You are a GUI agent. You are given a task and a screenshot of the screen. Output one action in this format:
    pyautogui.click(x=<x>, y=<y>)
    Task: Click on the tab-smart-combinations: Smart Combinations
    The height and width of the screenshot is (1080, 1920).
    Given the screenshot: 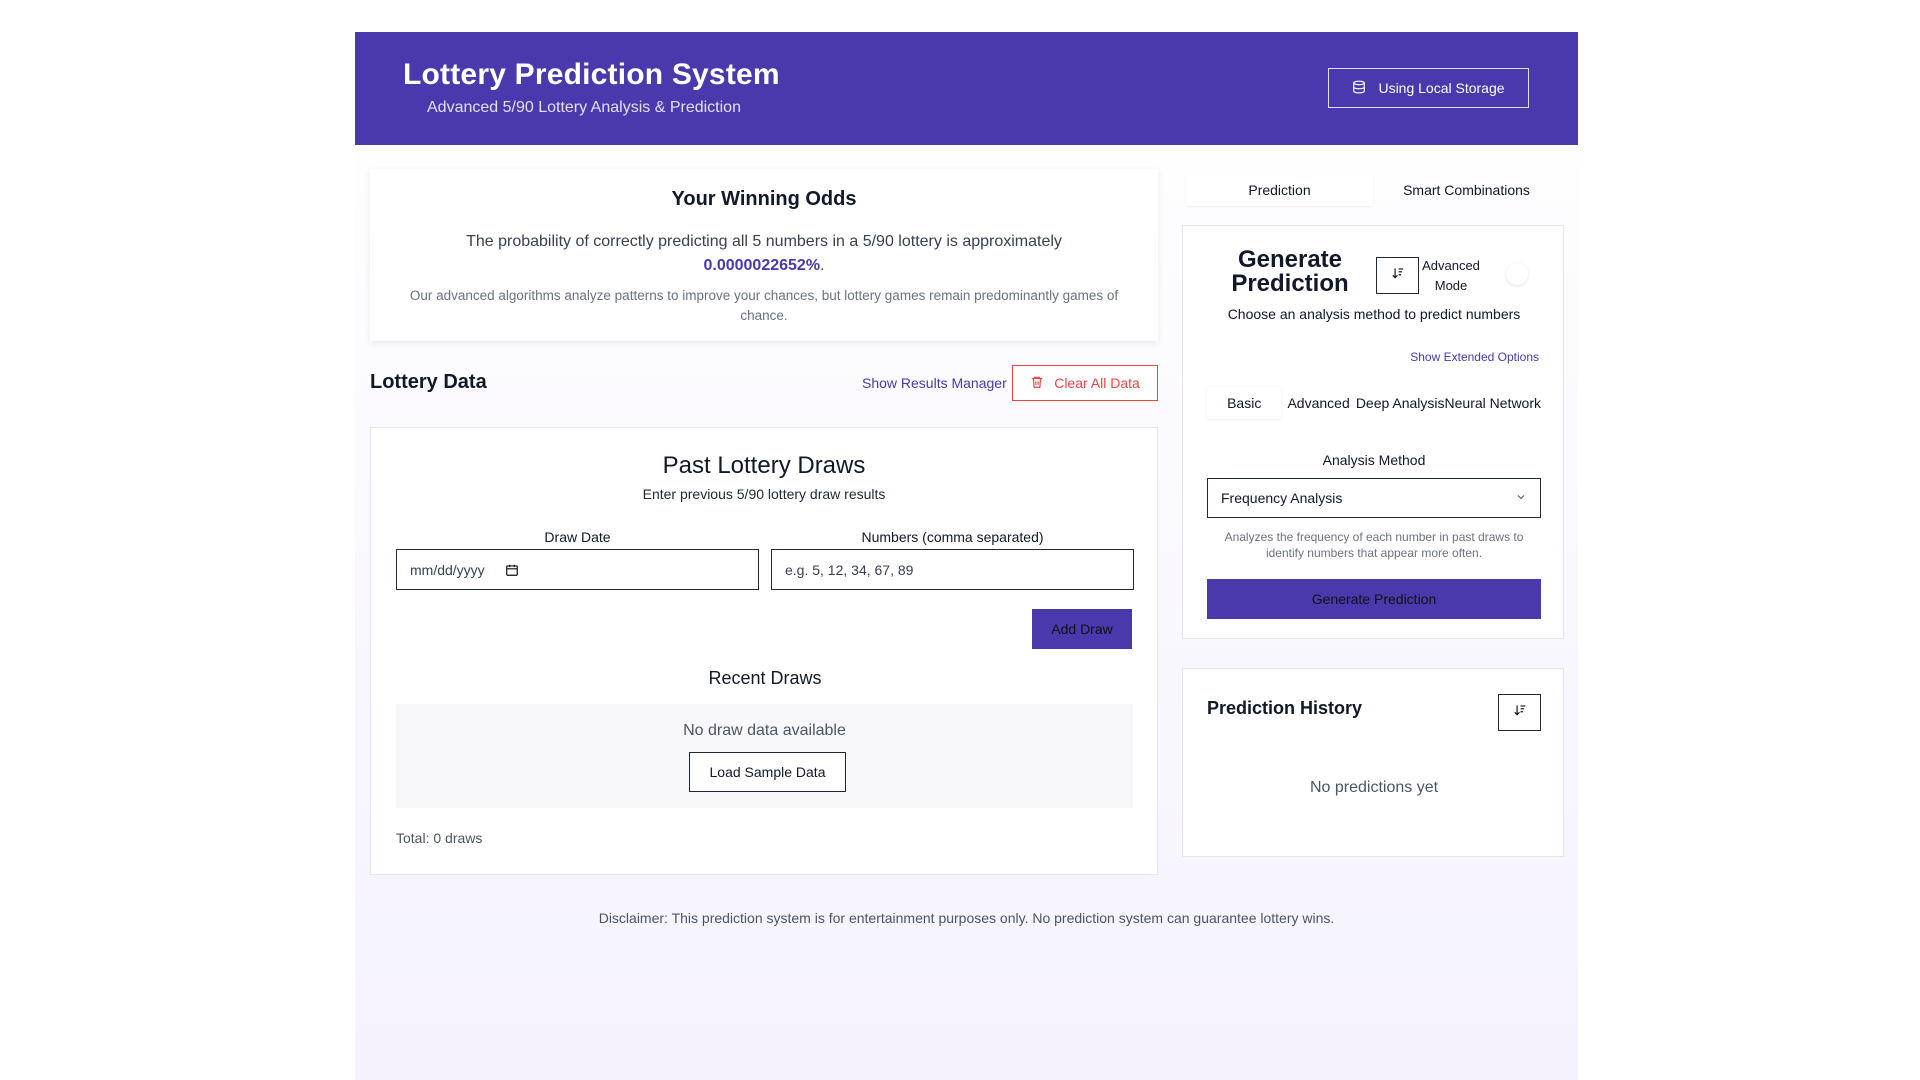 What is the action you would take?
    pyautogui.click(x=1466, y=190)
    